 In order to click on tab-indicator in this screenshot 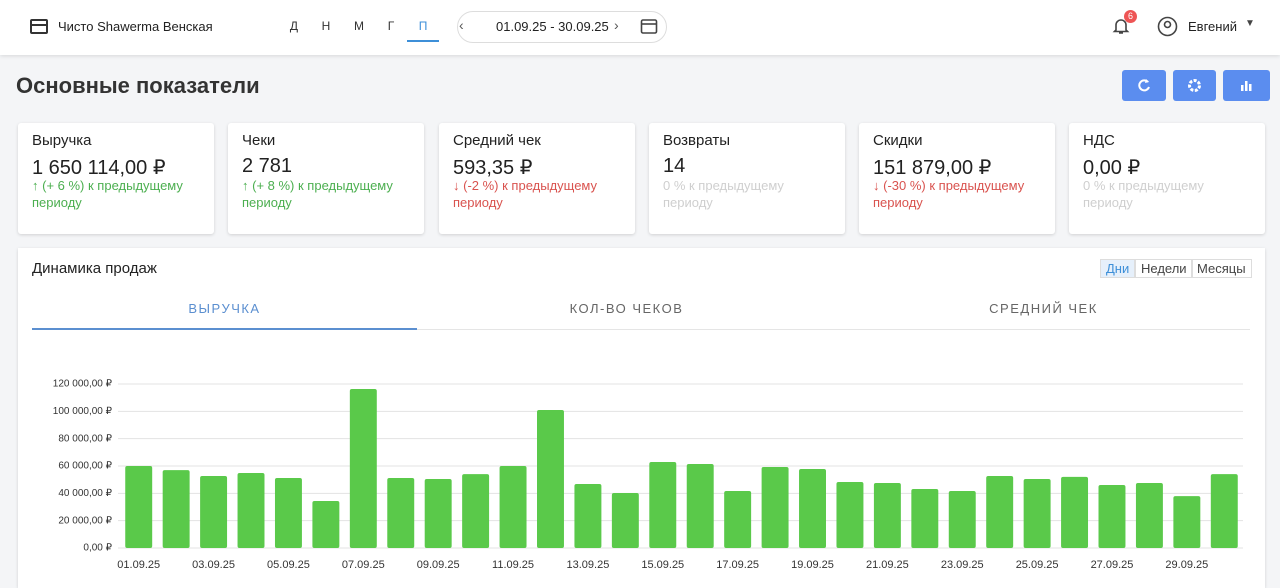, I will do `click(224, 329)`.